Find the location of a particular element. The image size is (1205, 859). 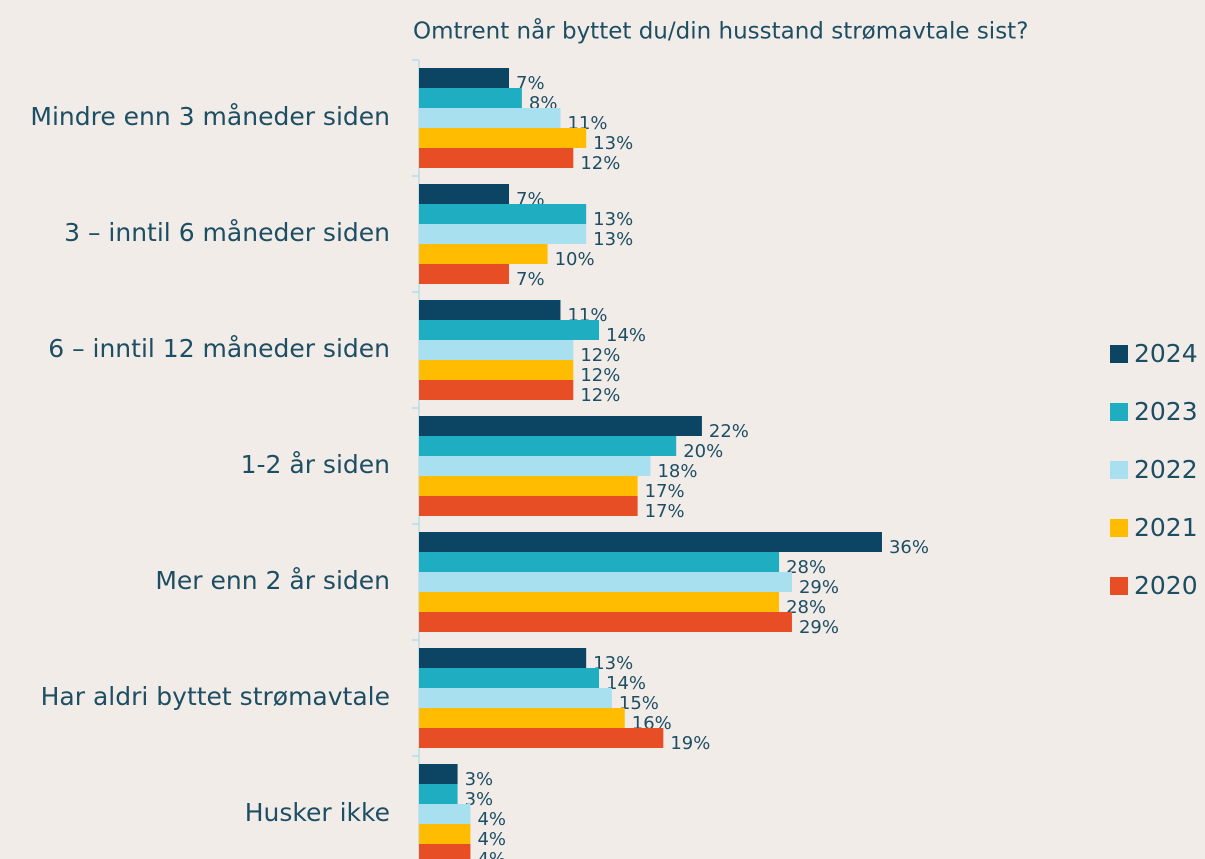

legend-label: 2022 is located at coordinates (1166, 469).